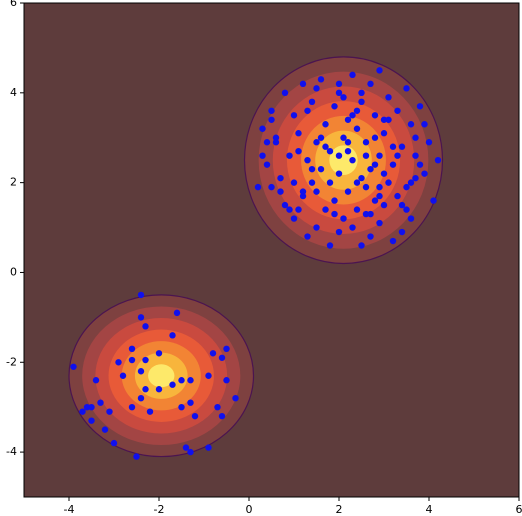 The height and width of the screenshot is (516, 522). I want to click on x-tick-label: -4, so click(69, 509).